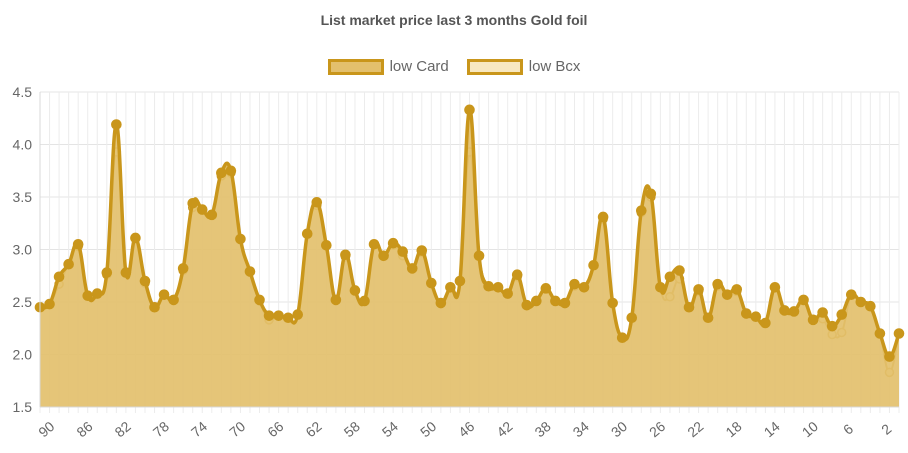  I want to click on legend-item-low-card: low Card, so click(388, 66).